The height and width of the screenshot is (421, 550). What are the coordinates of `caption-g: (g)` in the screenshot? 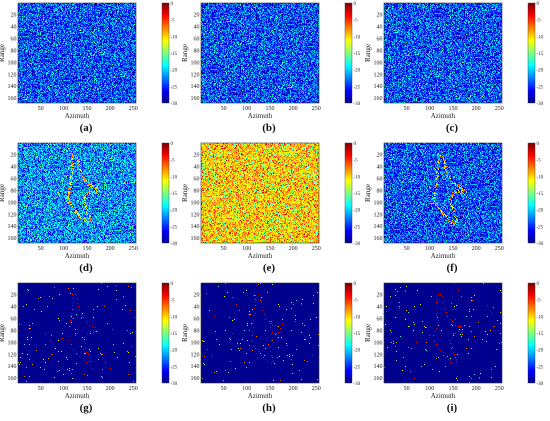 It's located at (86, 408).